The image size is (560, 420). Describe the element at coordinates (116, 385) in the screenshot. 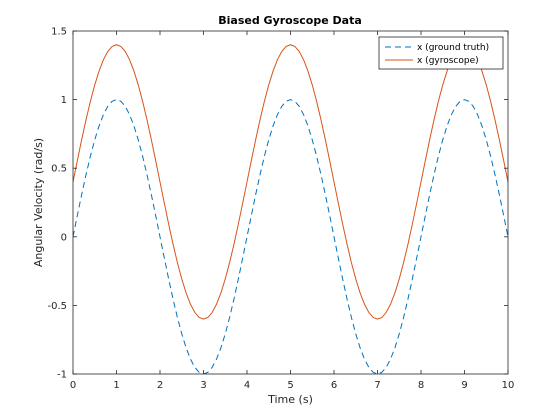

I see `x-tick-label: 1` at that location.